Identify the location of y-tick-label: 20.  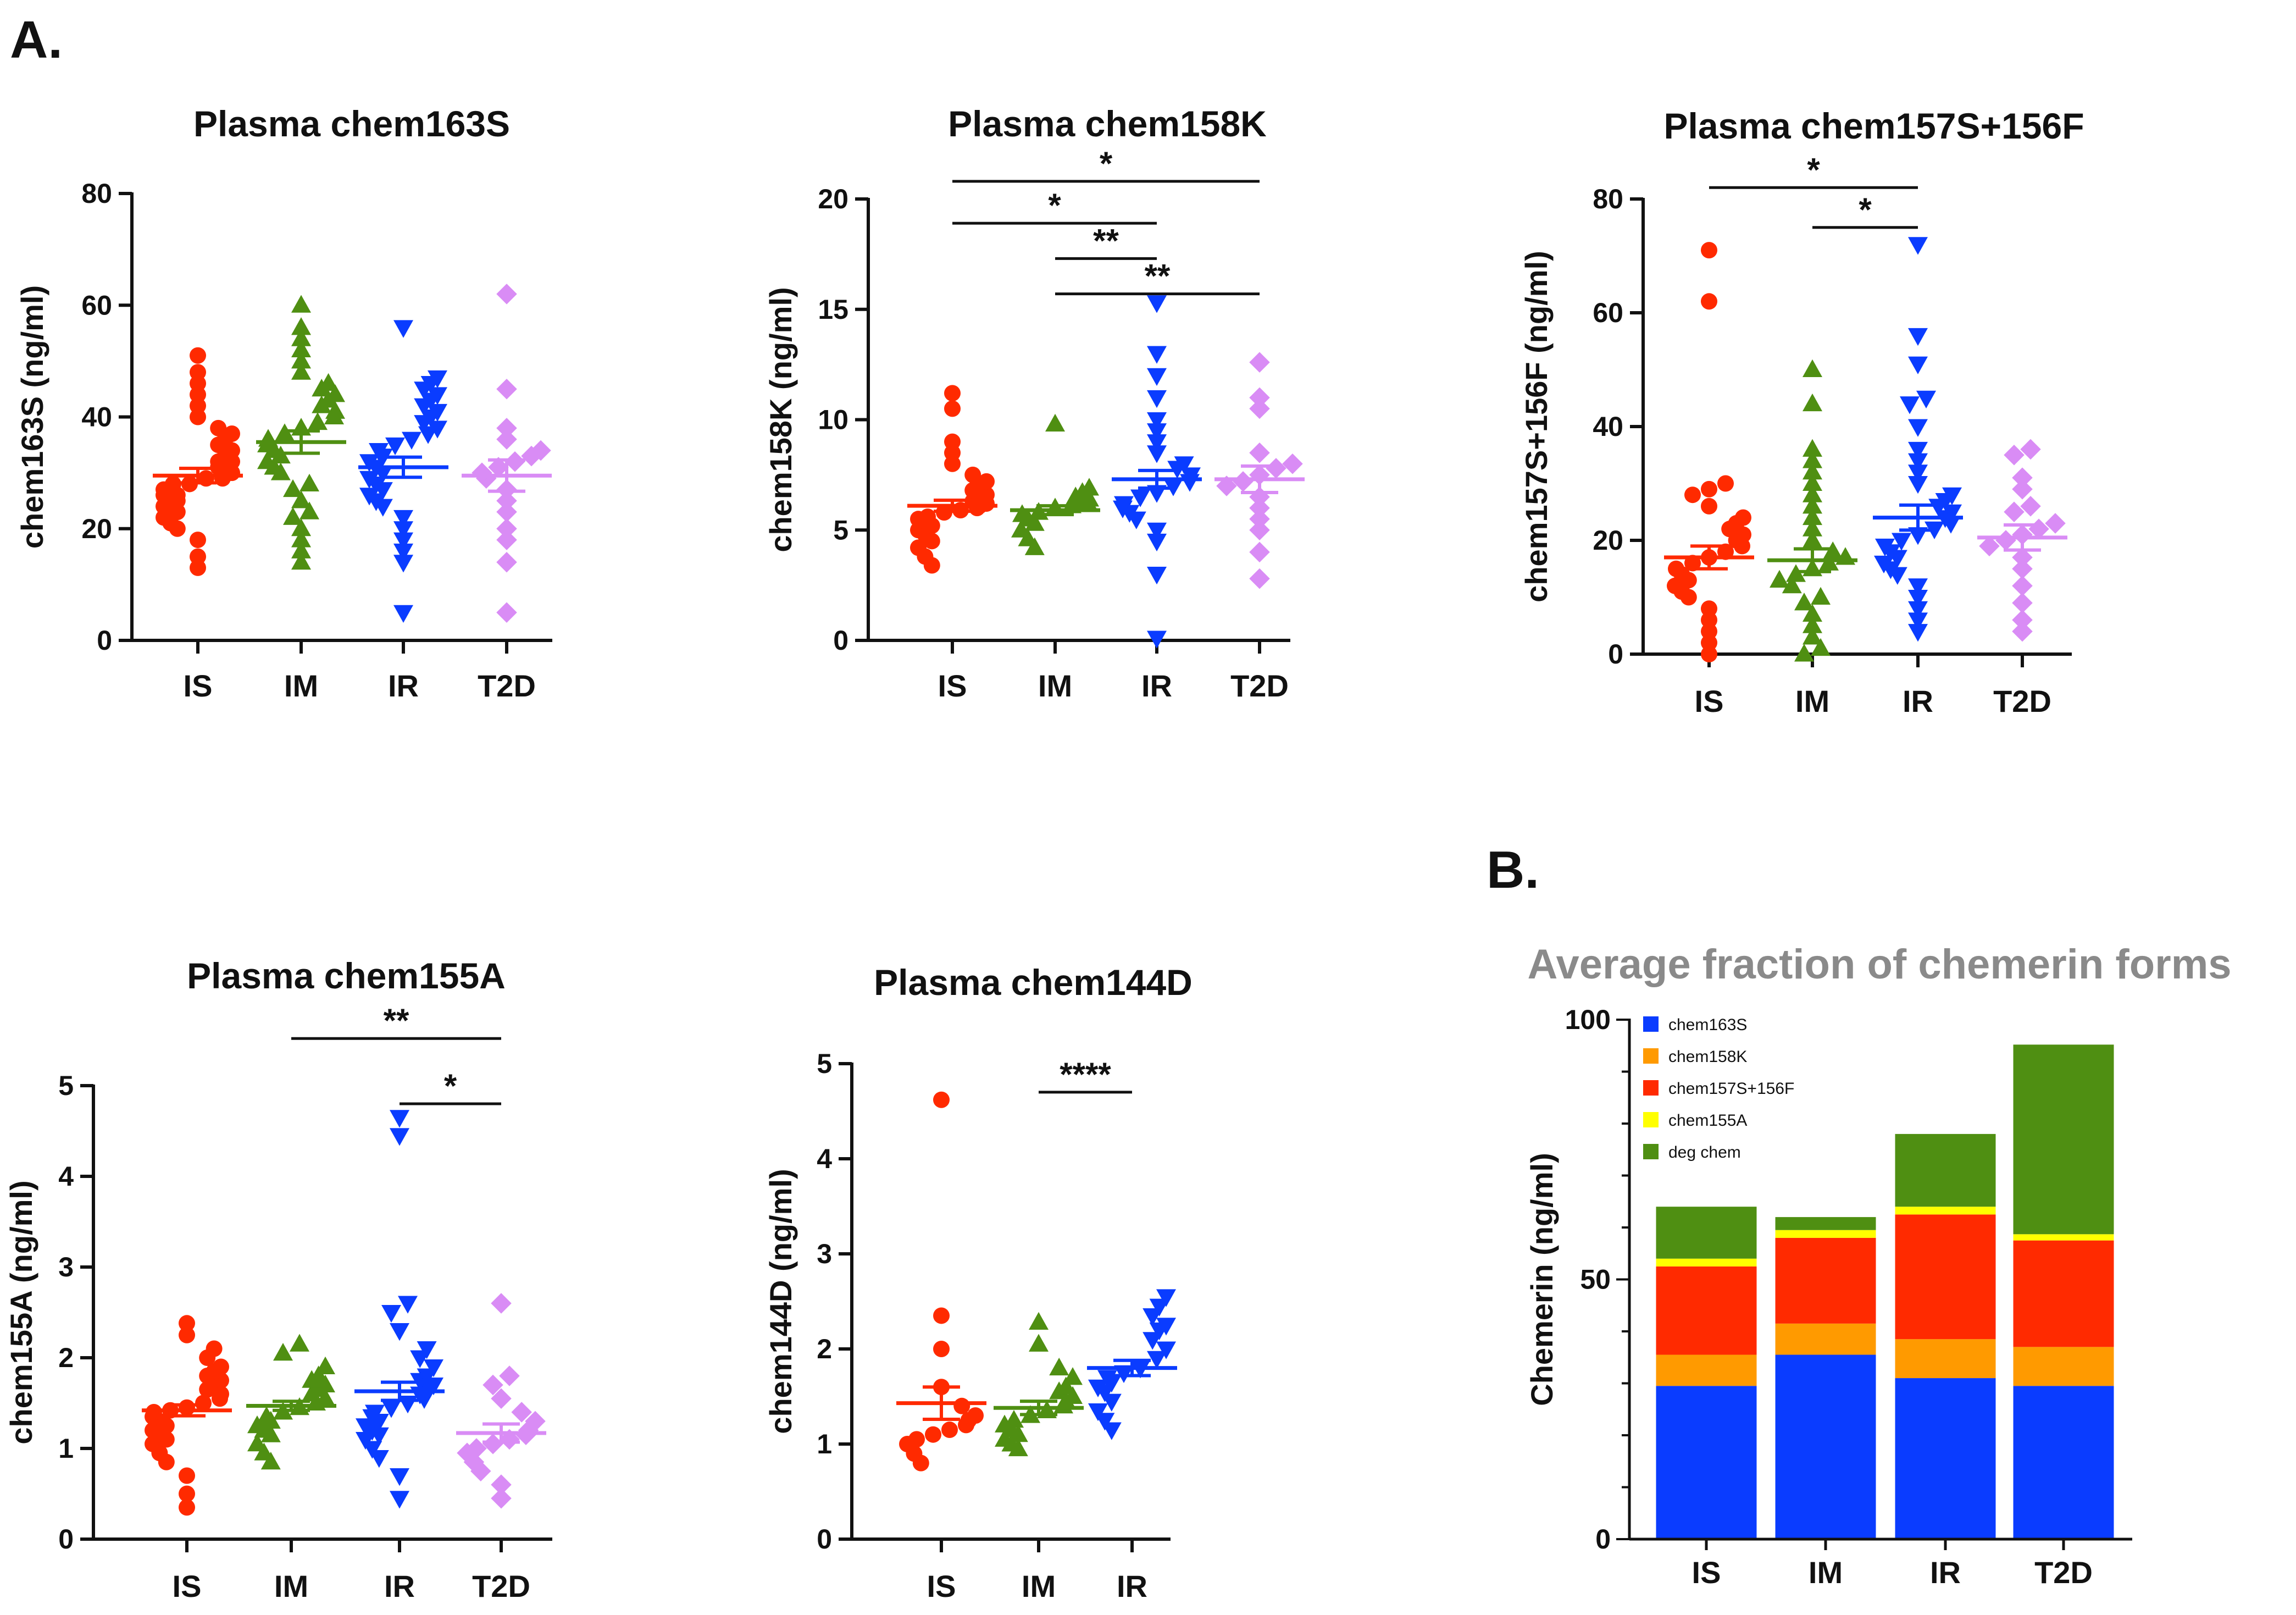
(1608, 540).